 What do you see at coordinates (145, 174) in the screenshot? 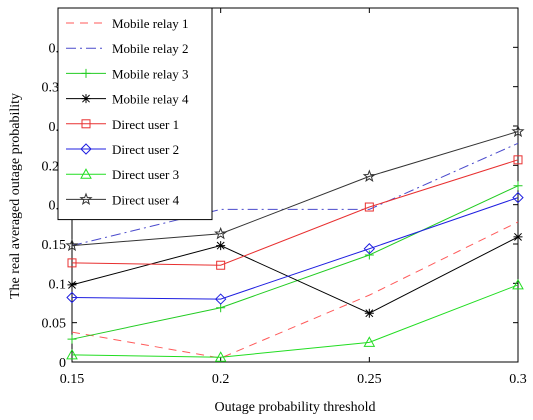
I see `legend-label: Direct user 3` at bounding box center [145, 174].